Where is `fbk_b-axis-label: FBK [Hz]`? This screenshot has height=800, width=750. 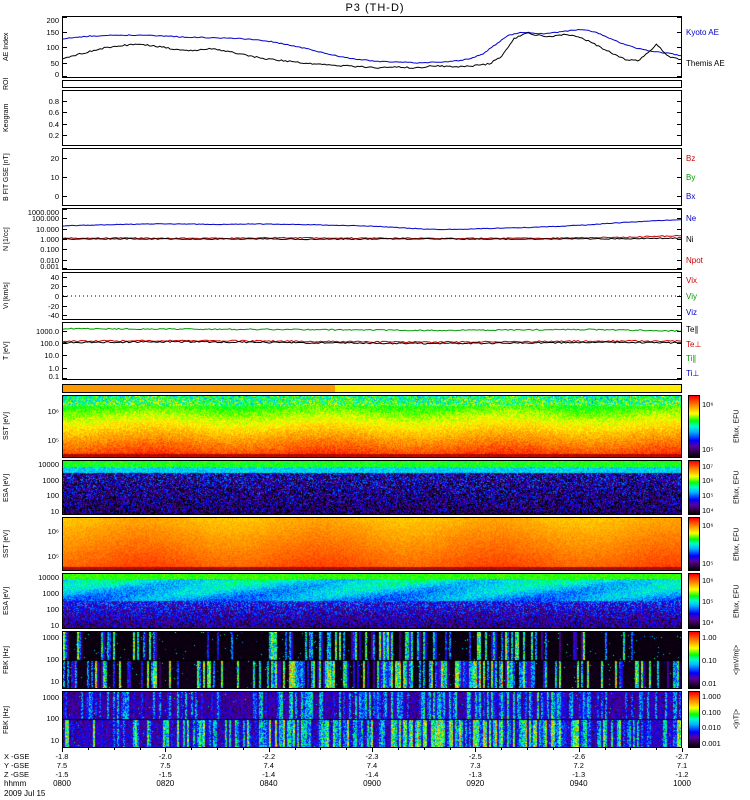 fbk_b-axis-label: FBK [Hz] is located at coordinates (6, 719).